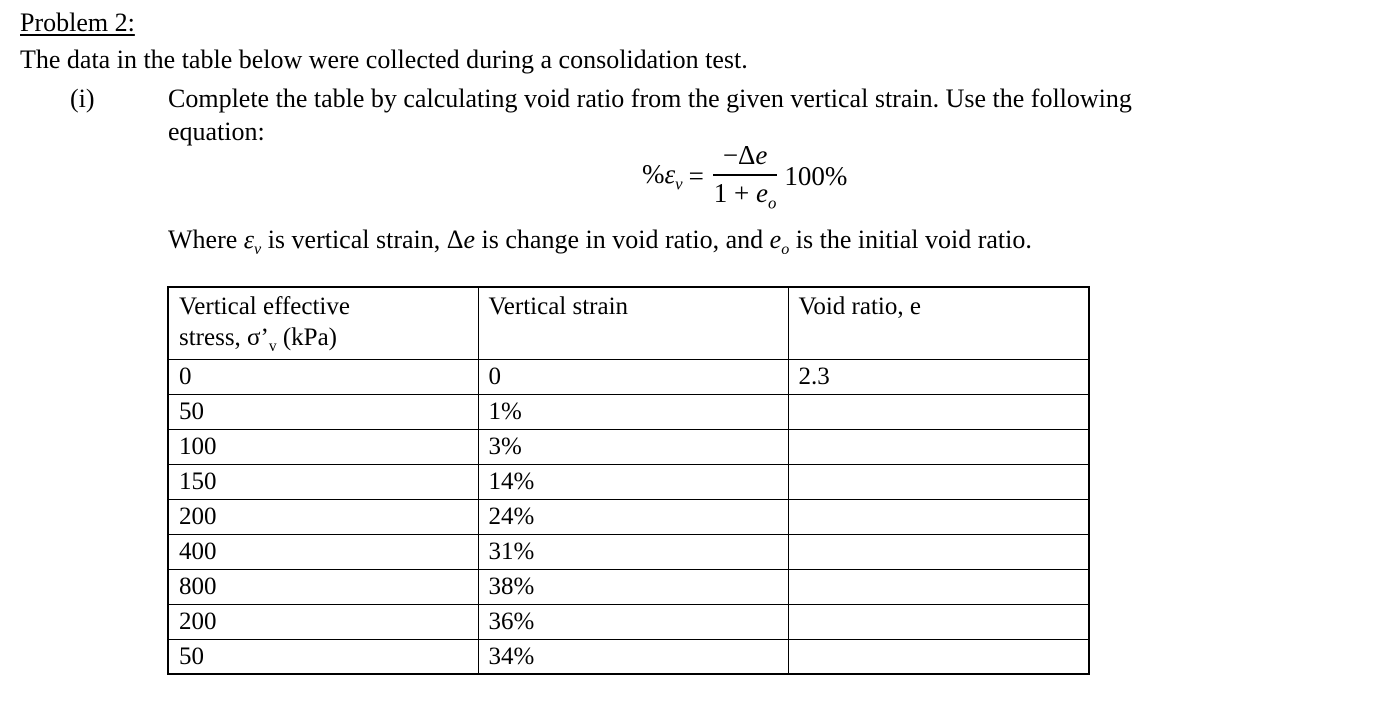  What do you see at coordinates (633, 656) in the screenshot?
I see `cell-strain: 34%` at bounding box center [633, 656].